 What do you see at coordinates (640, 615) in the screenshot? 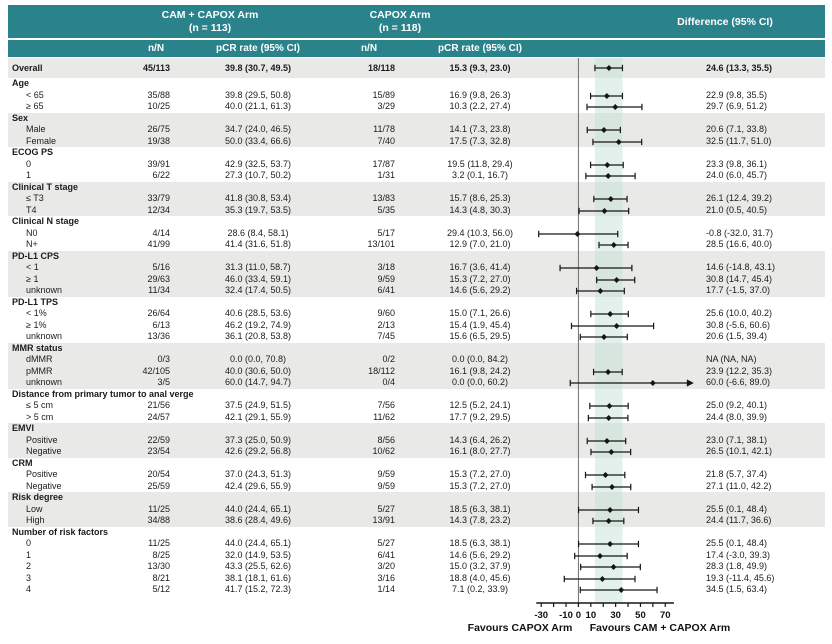
I see `x-axis-tick-label: 50` at bounding box center [640, 615].